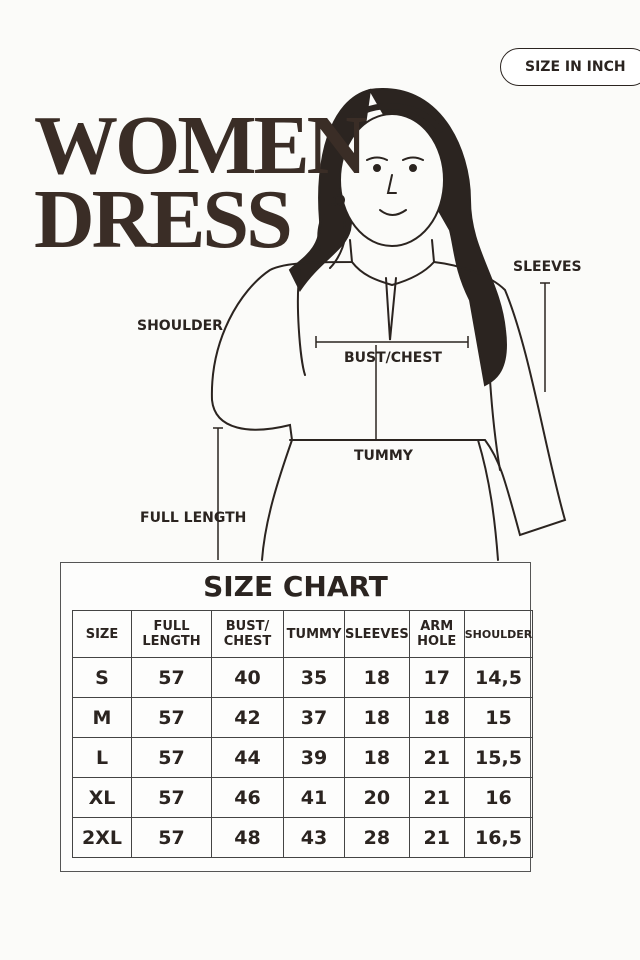  What do you see at coordinates (436, 634) in the screenshot?
I see `header-cell: ARM HOLE` at bounding box center [436, 634].